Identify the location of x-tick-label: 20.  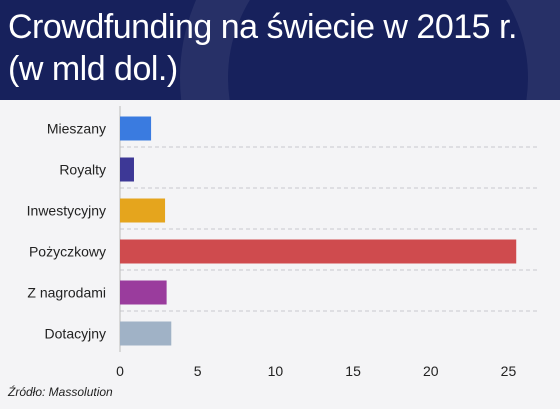
(431, 371).